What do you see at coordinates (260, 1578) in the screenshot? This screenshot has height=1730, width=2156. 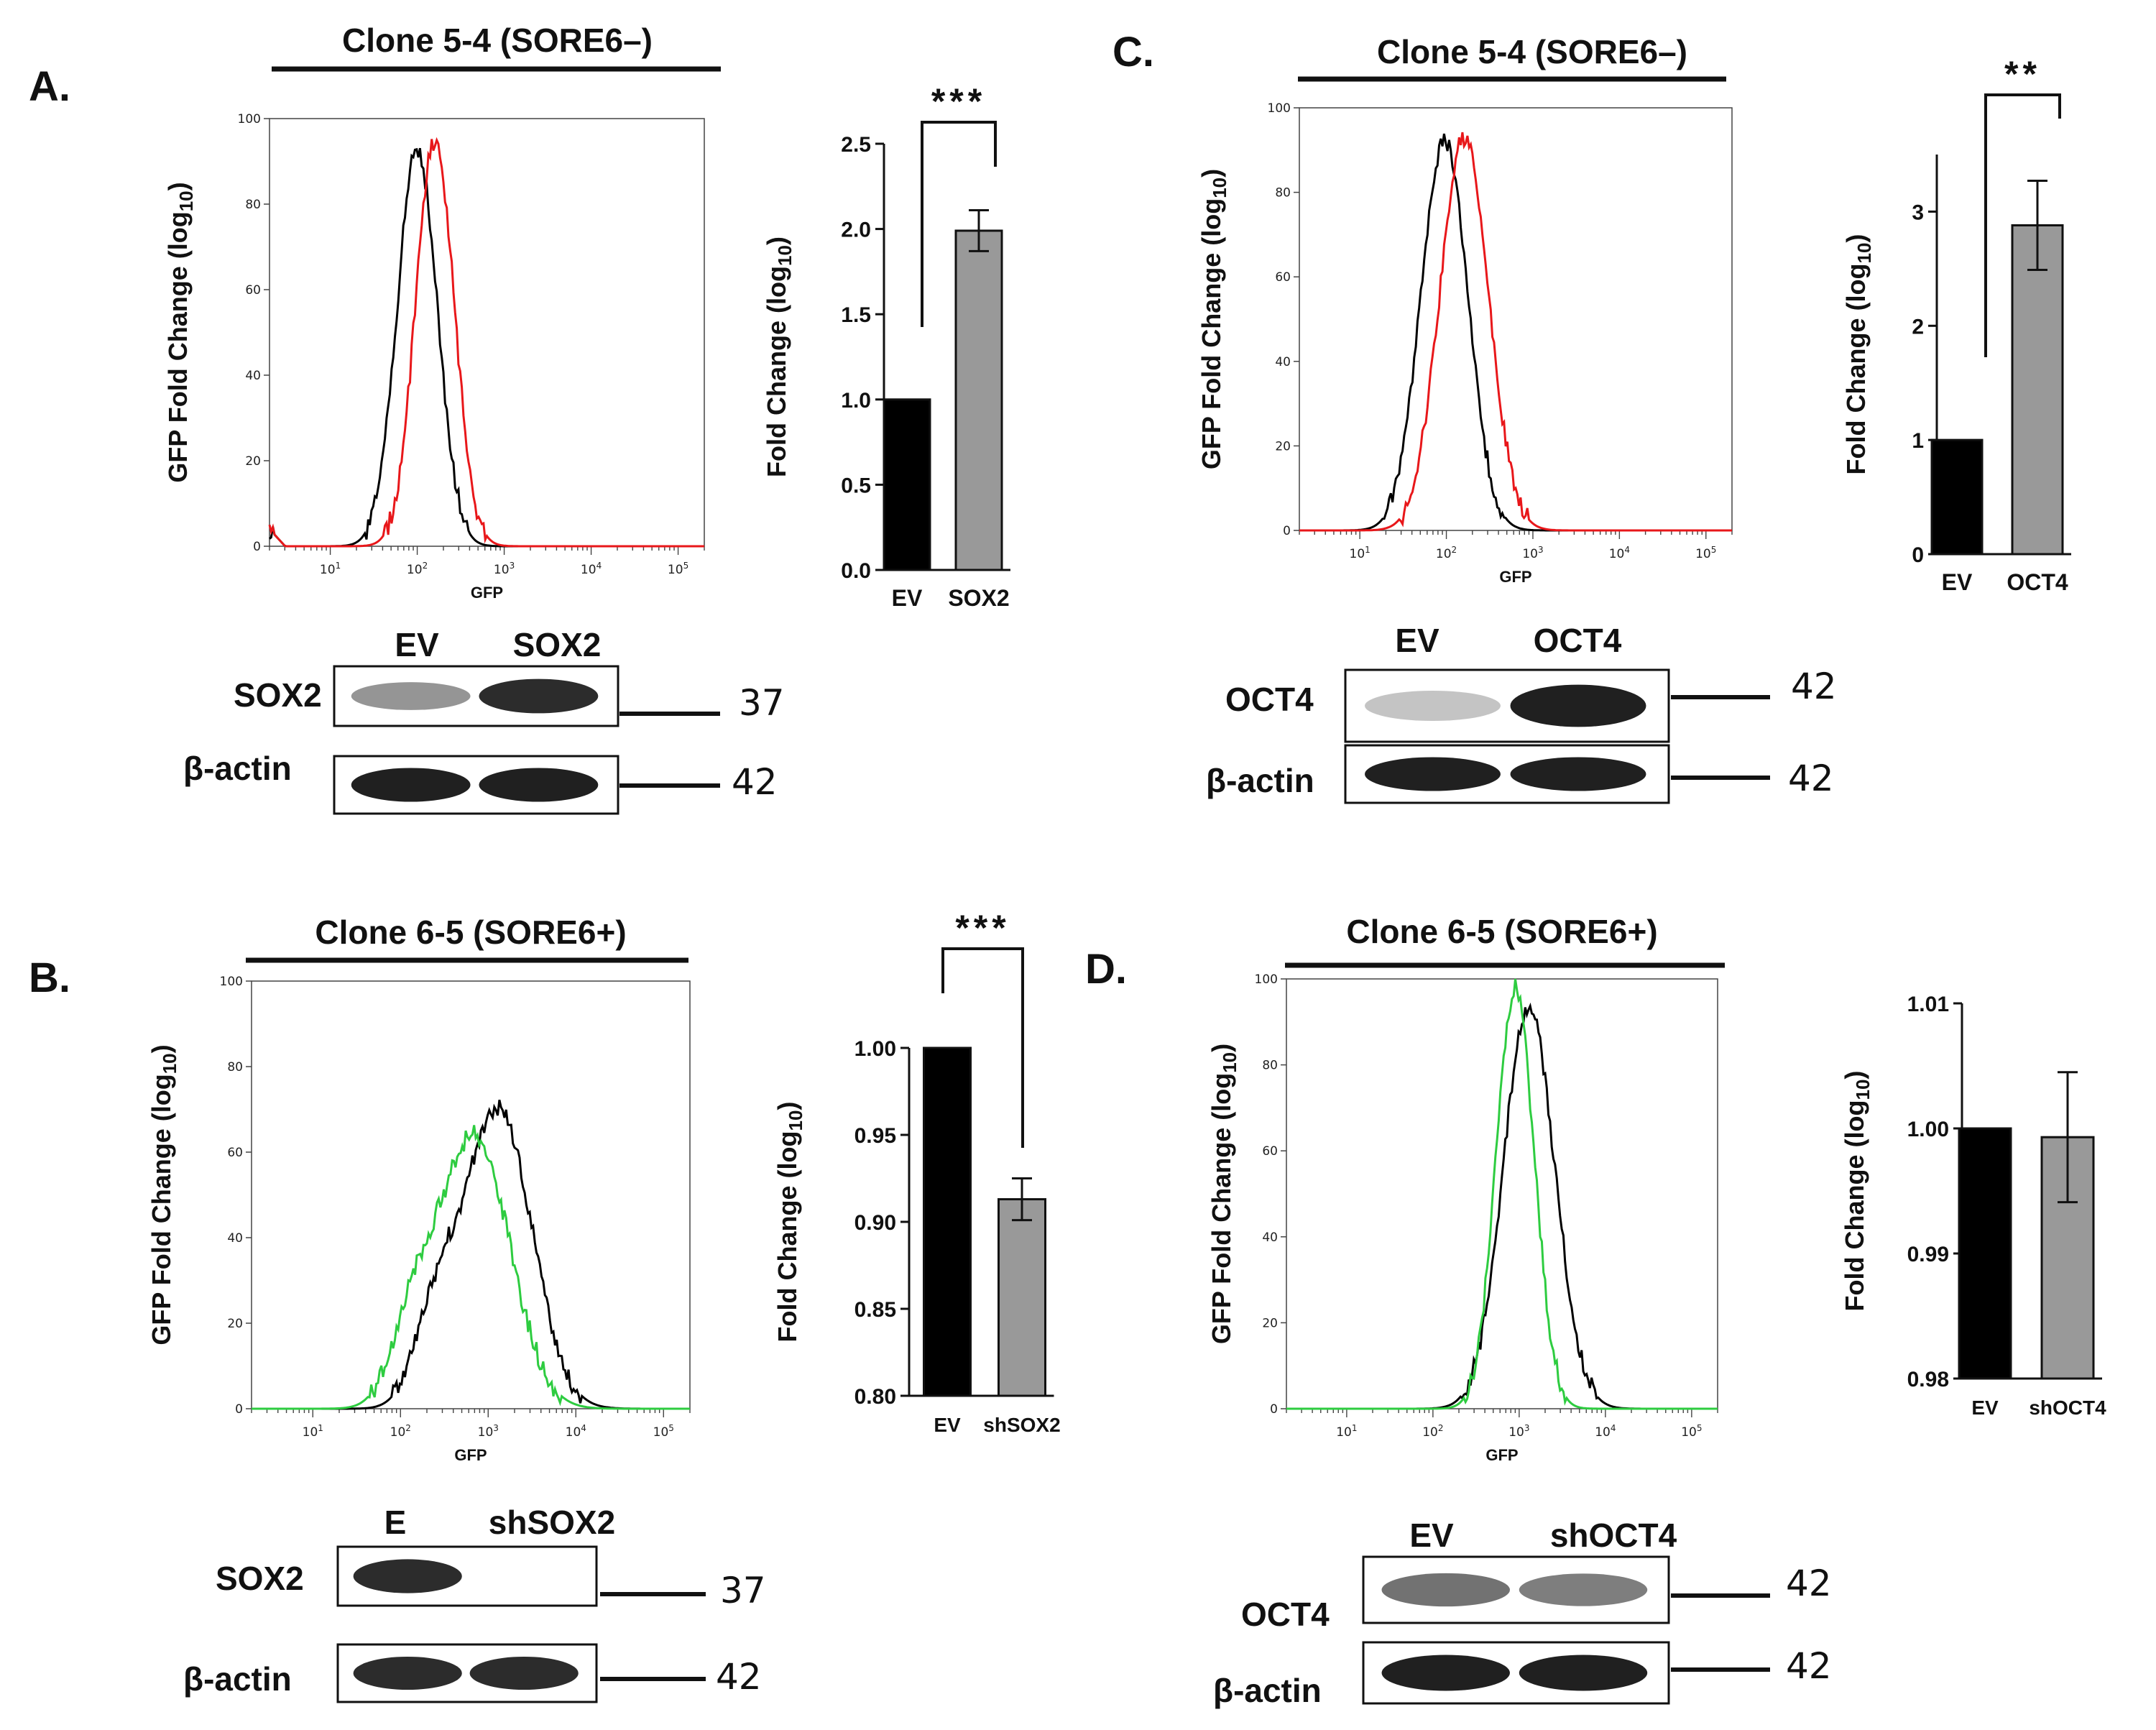 I see `blot-b-protein-label: SOX2` at bounding box center [260, 1578].